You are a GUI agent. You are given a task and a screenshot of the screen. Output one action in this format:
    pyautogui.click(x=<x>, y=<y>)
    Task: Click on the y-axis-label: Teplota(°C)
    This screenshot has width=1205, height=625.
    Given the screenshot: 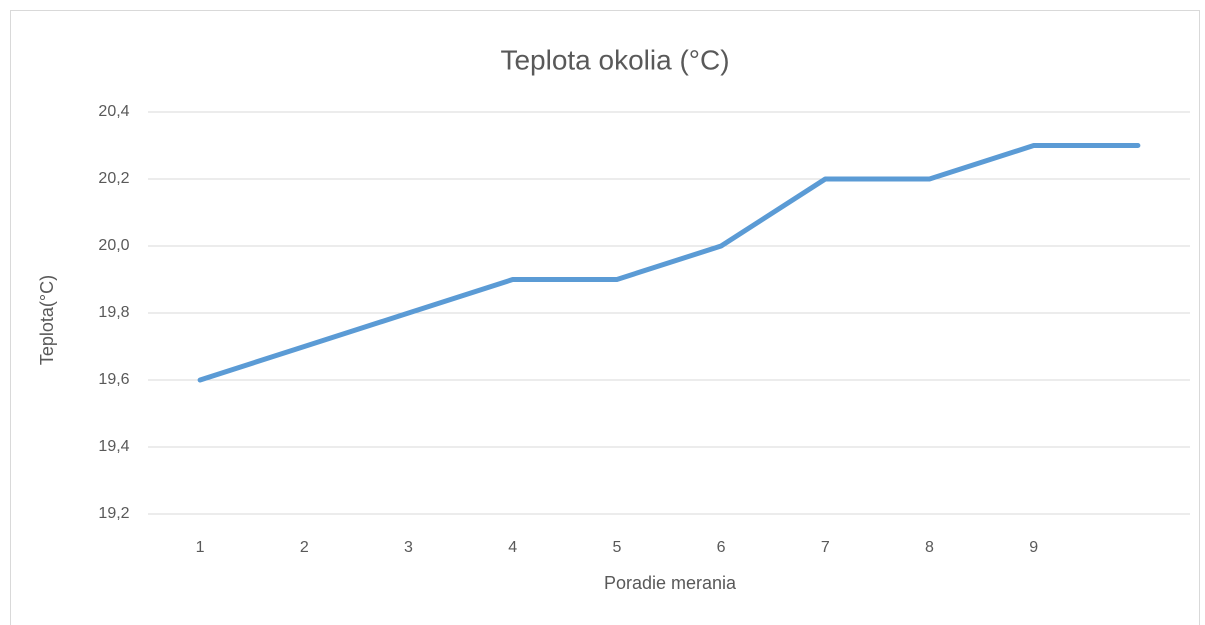 What is the action you would take?
    pyautogui.click(x=47, y=320)
    